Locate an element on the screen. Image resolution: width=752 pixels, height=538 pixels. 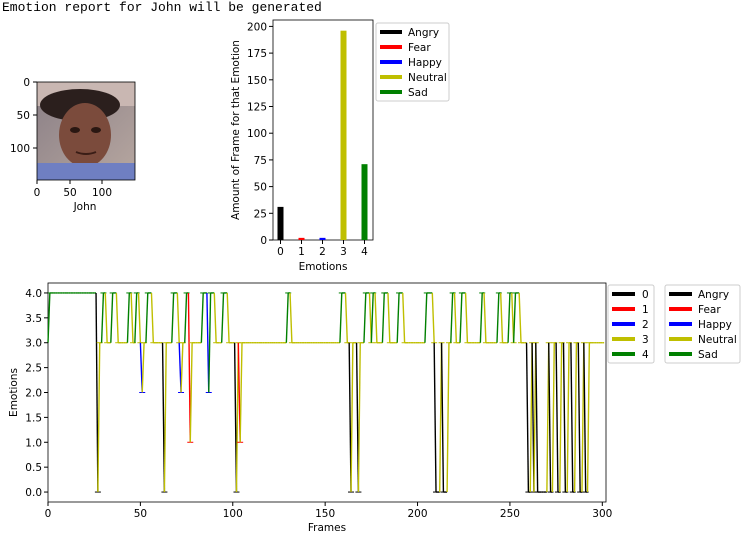
line-legend-named: Angry Fear Happy Neutral Sad is located at coordinates (702, 324).